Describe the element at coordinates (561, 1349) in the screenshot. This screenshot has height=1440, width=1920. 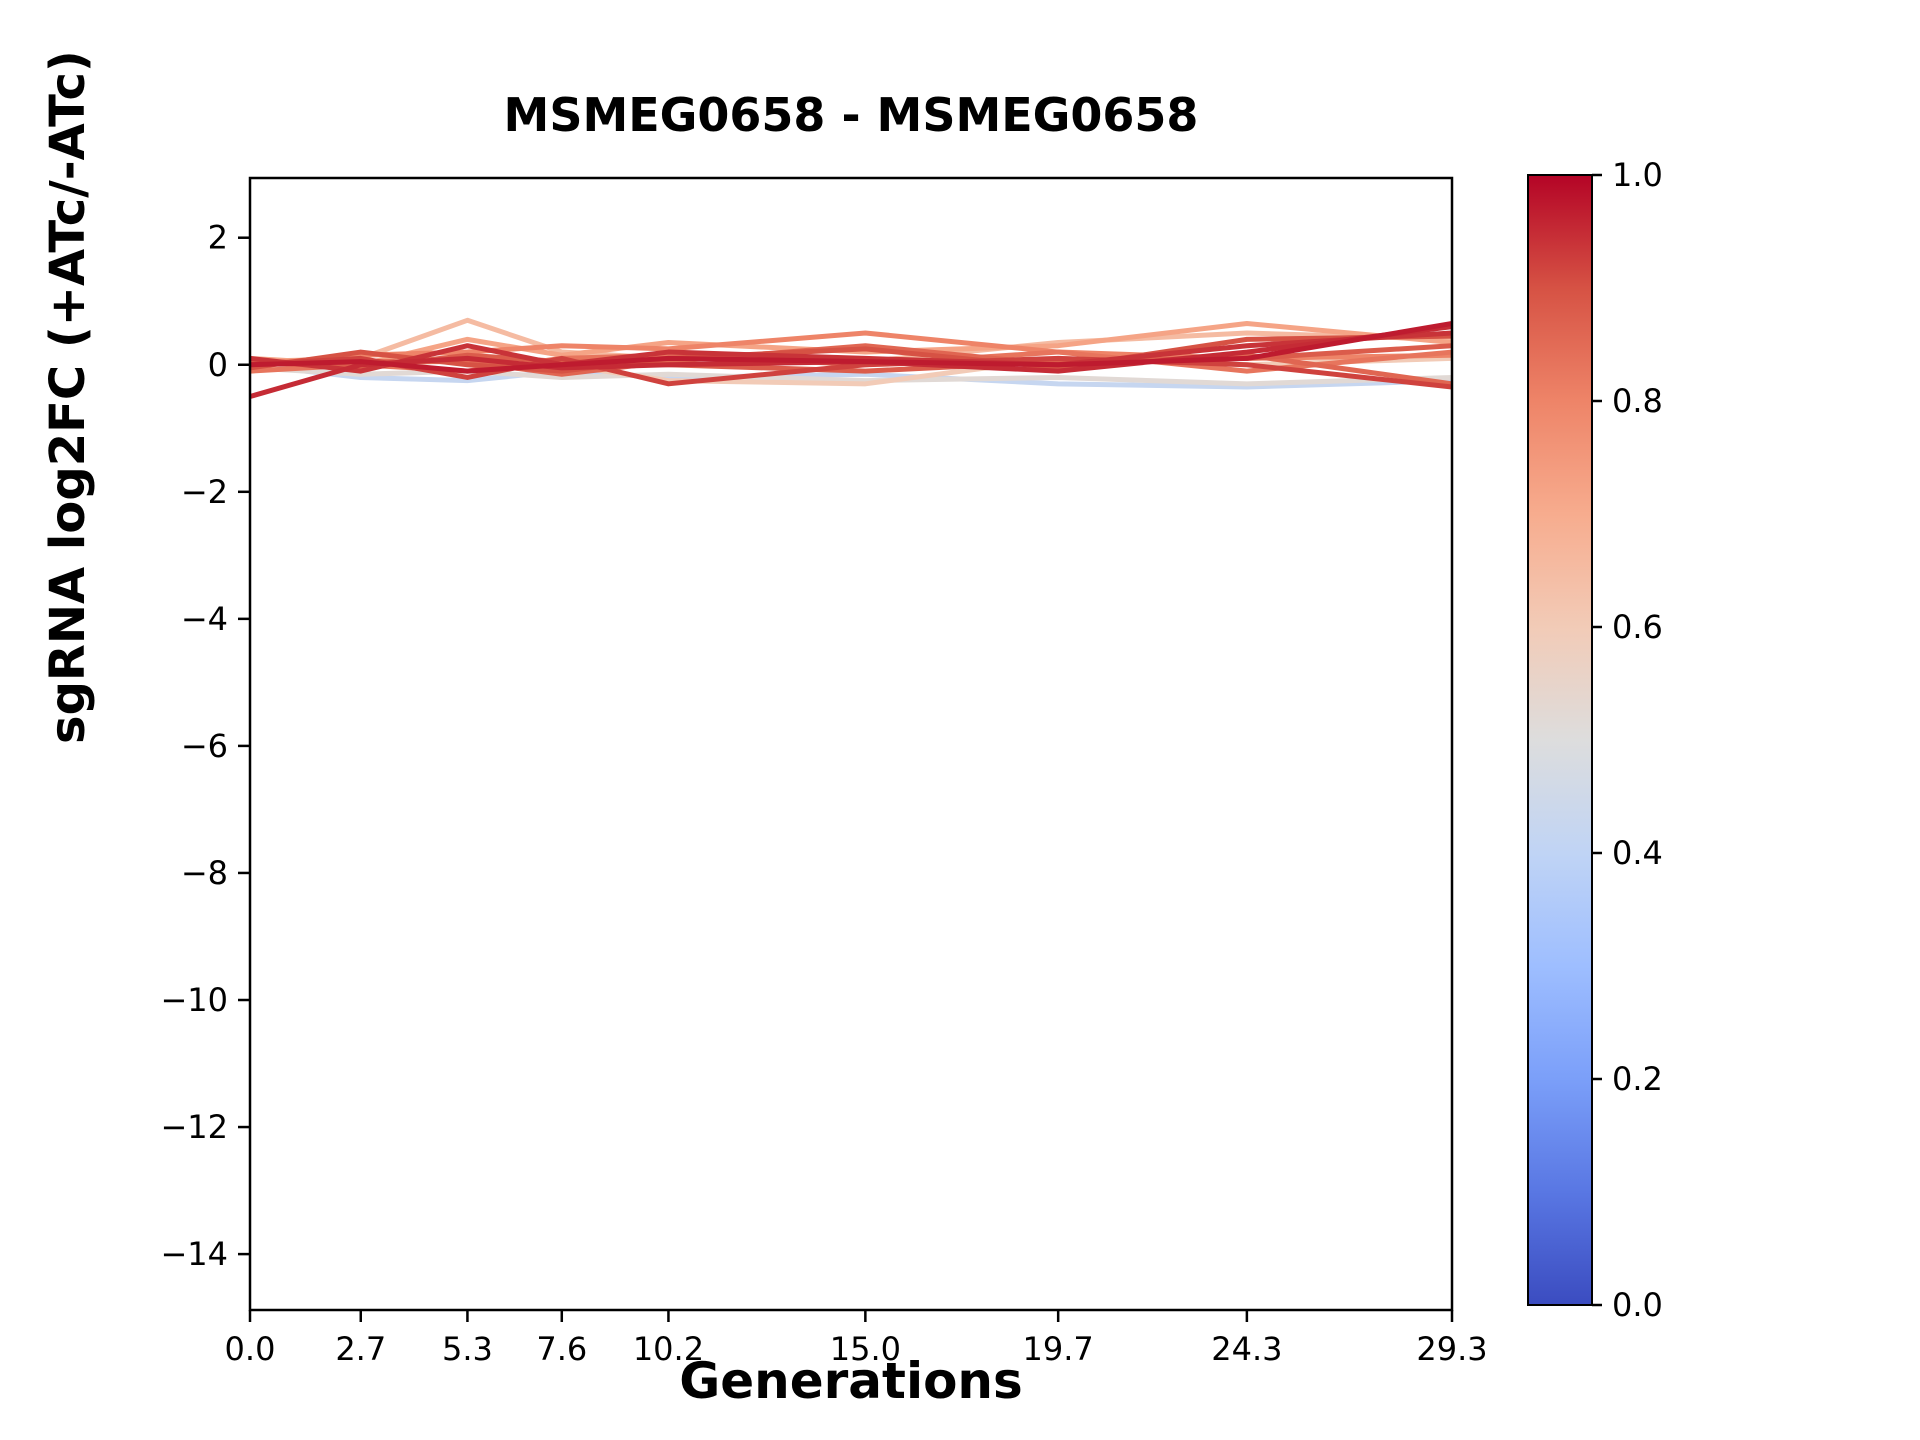
I see `x-tick-label: 7.6` at that location.